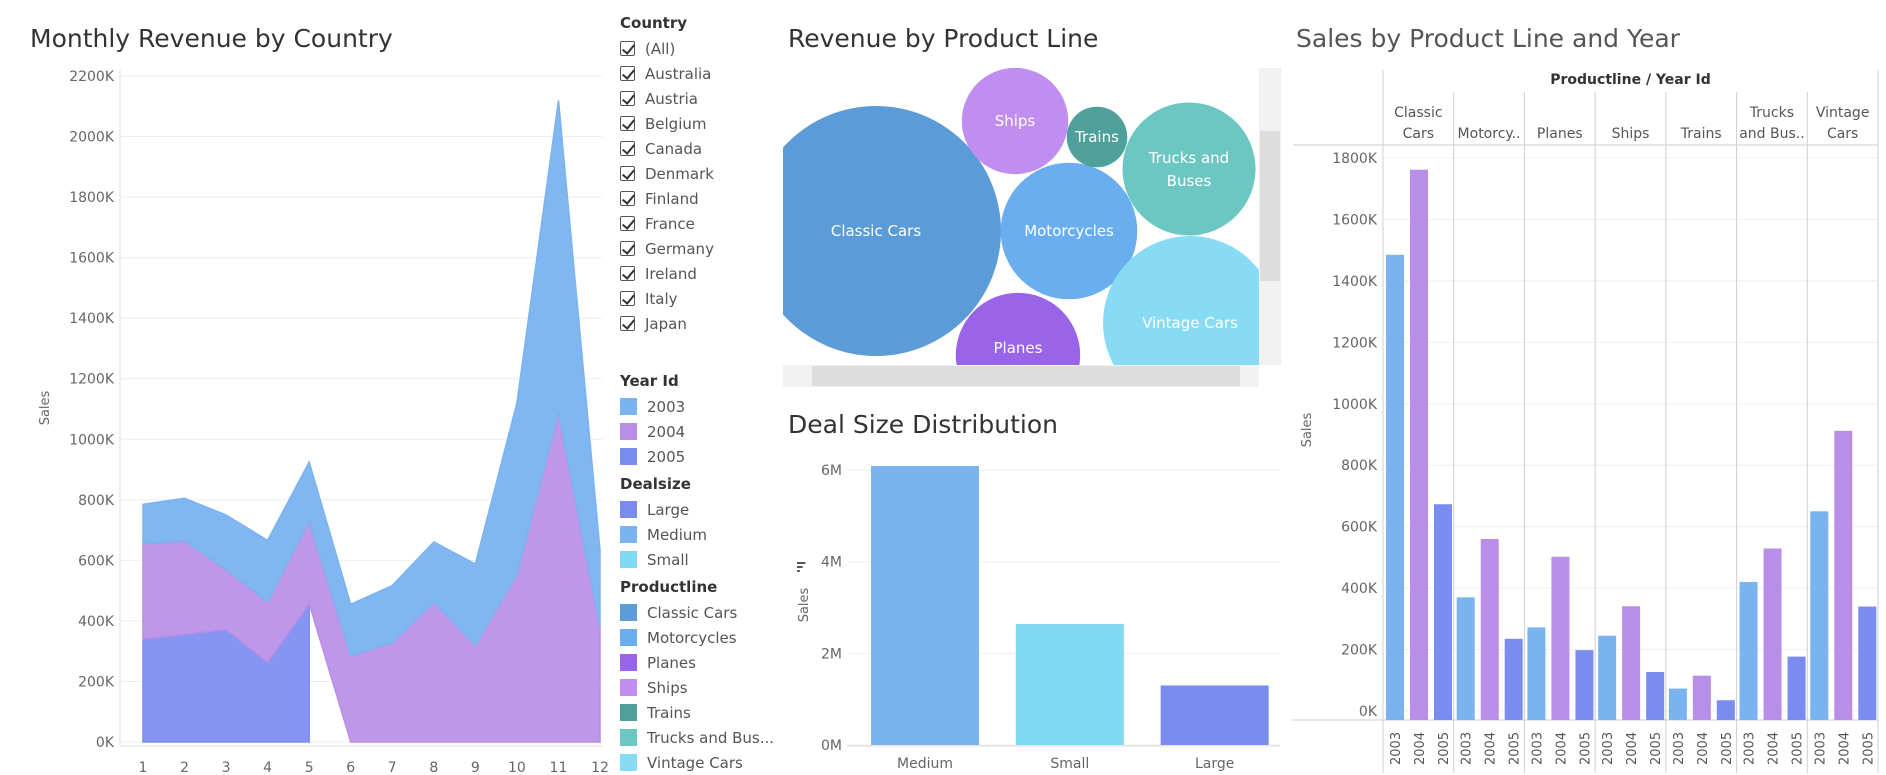 The image size is (1886, 775). I want to click on country-filter-item: Austria, so click(700, 98).